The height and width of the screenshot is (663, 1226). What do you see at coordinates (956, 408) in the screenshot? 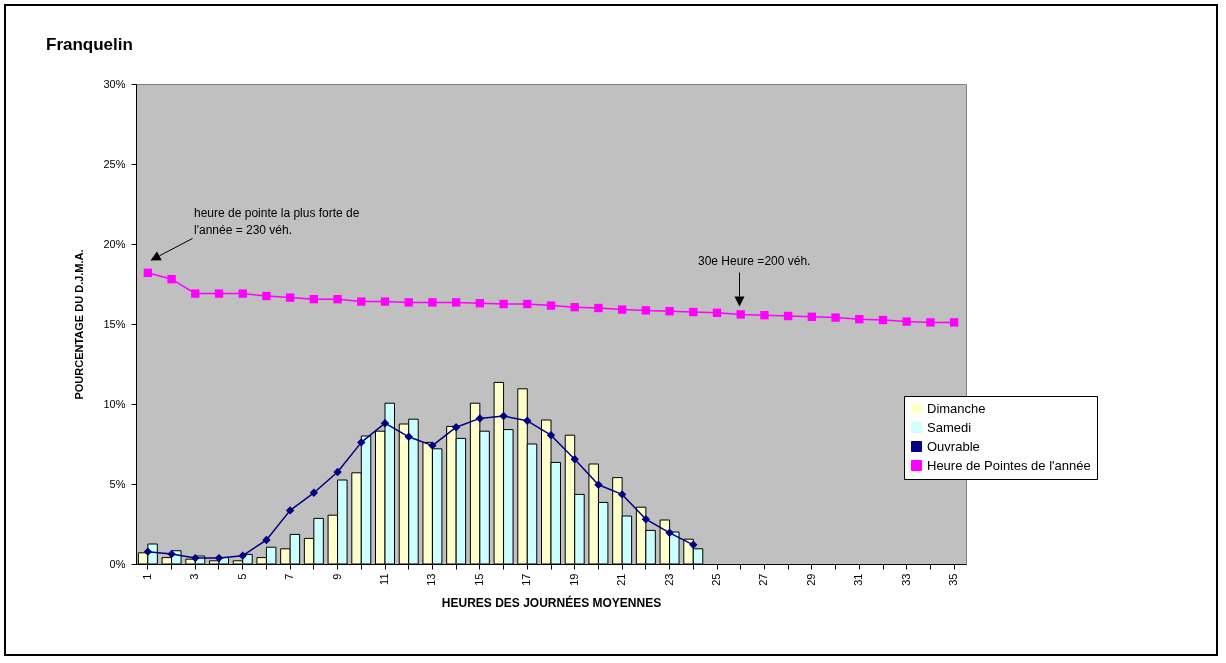
I see `legend-label: Dimanche` at bounding box center [956, 408].